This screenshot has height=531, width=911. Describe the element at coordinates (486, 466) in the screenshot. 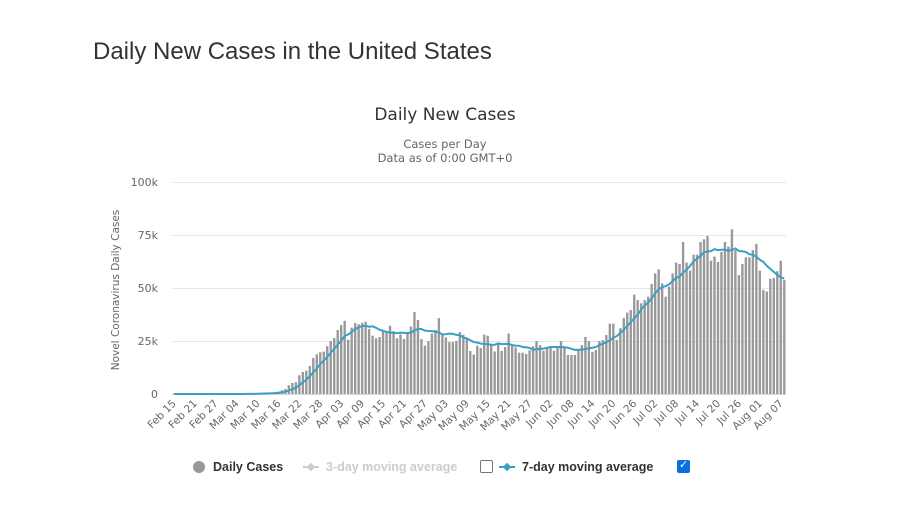

I see `3-day-average-checkbox: ✓` at that location.